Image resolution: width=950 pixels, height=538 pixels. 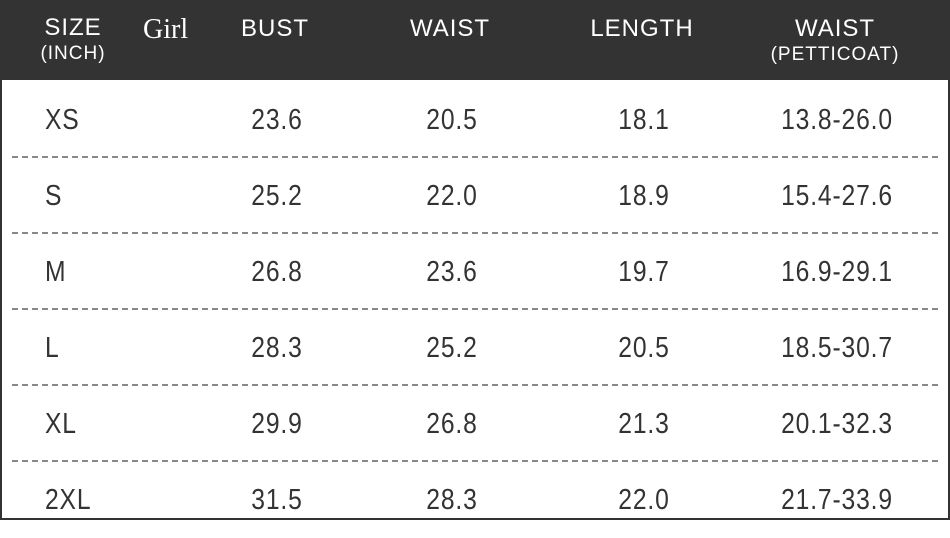 I want to click on category-label: Girl, so click(x=166, y=29).